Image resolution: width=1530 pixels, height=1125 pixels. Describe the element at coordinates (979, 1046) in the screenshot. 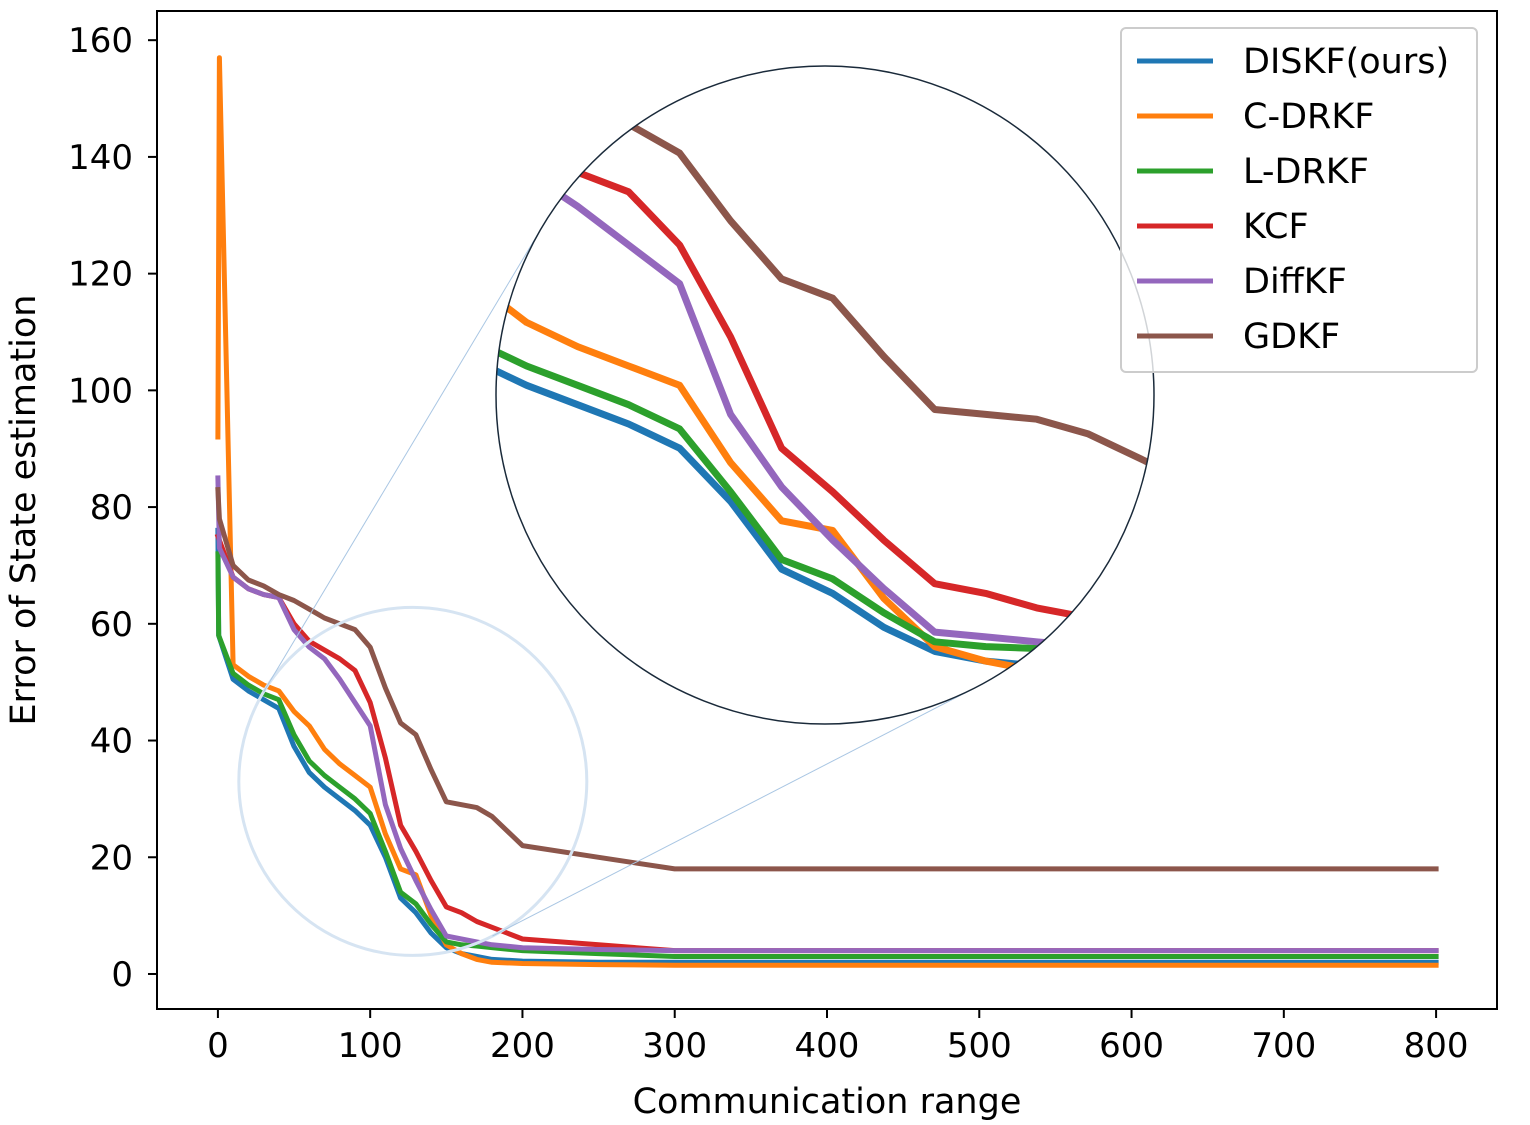

I see `x-tick-label: 500` at that location.